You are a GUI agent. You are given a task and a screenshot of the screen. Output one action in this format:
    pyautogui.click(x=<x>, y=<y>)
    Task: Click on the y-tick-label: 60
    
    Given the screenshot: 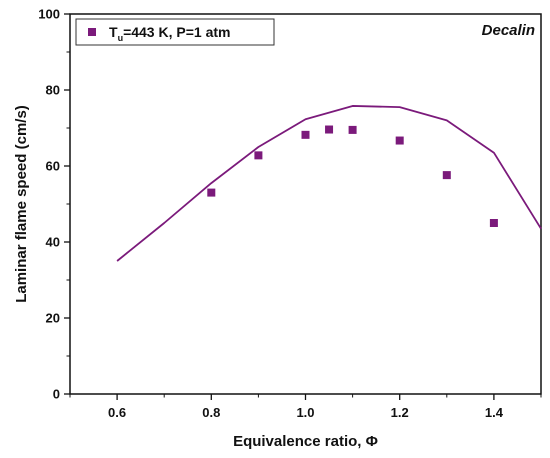 What is the action you would take?
    pyautogui.click(x=53, y=166)
    